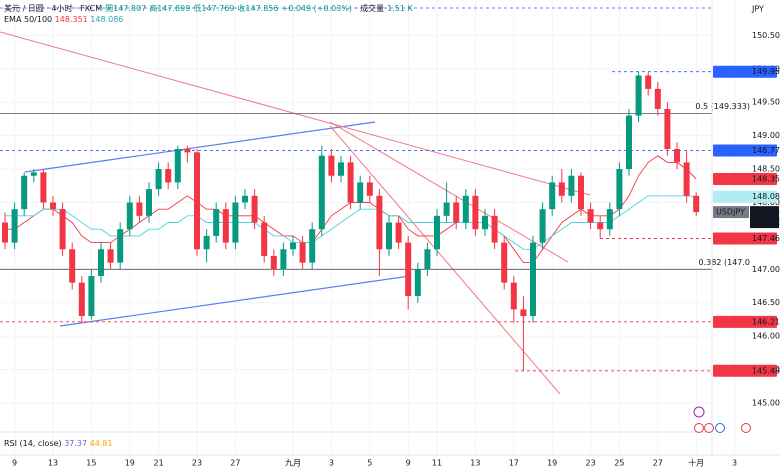 This screenshot has width=780, height=468. Describe the element at coordinates (71, 19) in the screenshot. I see `ema50-value: 148.351` at that location.